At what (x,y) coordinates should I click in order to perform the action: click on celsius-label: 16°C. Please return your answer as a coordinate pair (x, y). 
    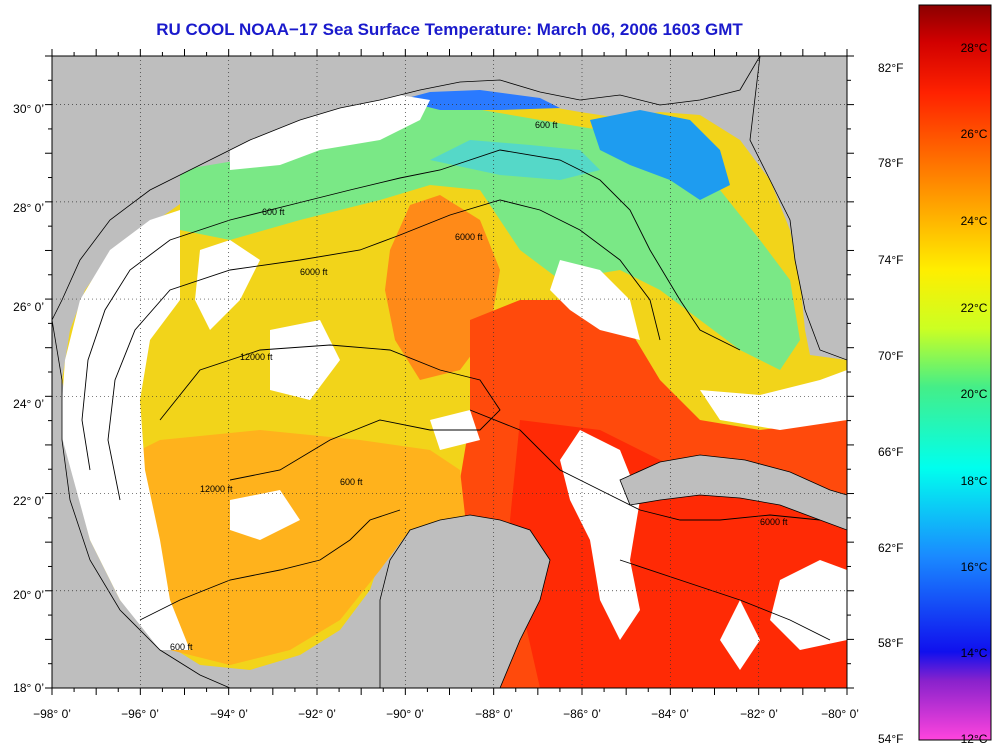
    Looking at the image, I should click on (974, 567).